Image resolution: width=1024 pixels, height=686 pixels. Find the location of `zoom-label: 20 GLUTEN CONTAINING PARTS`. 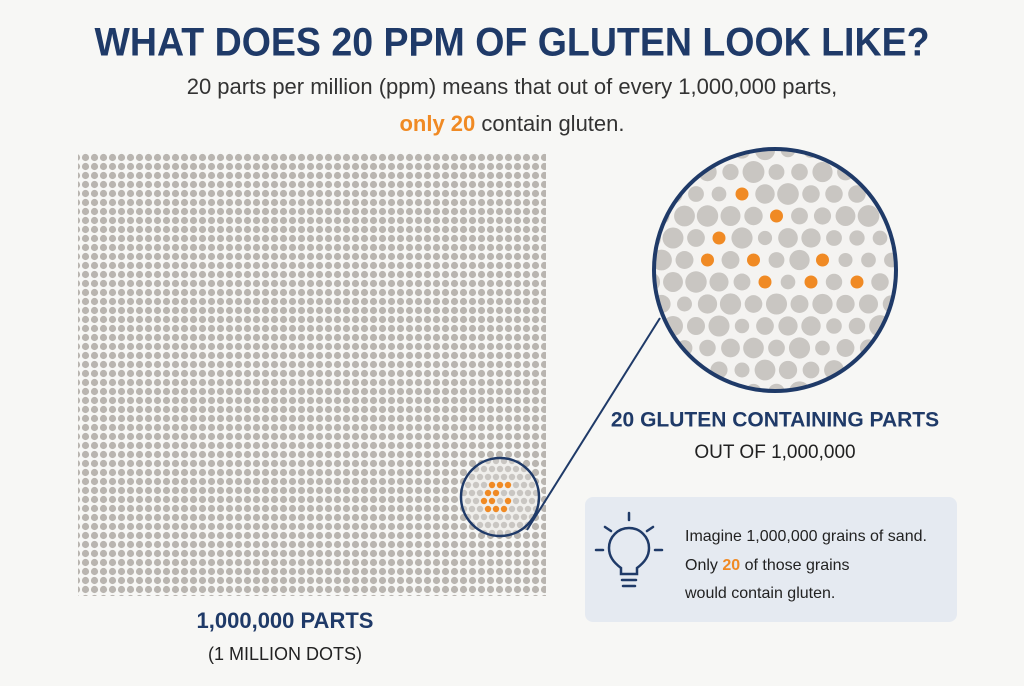

zoom-label: 20 GLUTEN CONTAINING PARTS is located at coordinates (775, 420).